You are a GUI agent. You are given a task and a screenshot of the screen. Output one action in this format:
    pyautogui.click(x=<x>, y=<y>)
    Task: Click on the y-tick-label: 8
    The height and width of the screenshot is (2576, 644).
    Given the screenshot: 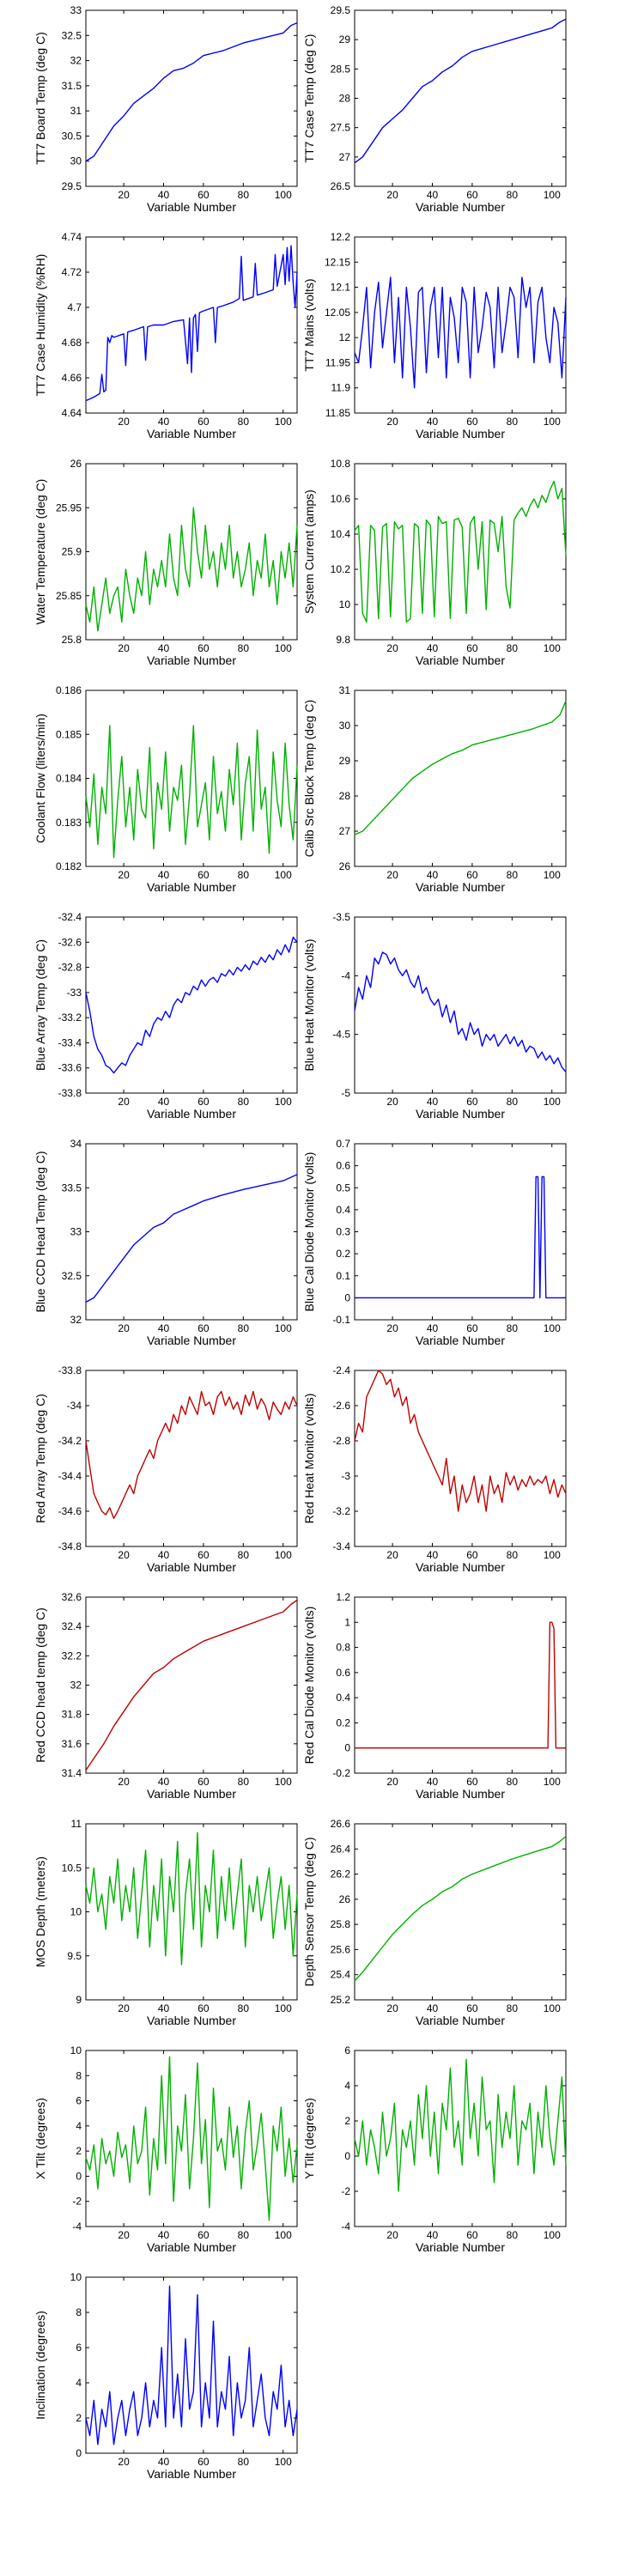 What is the action you would take?
    pyautogui.click(x=79, y=2312)
    